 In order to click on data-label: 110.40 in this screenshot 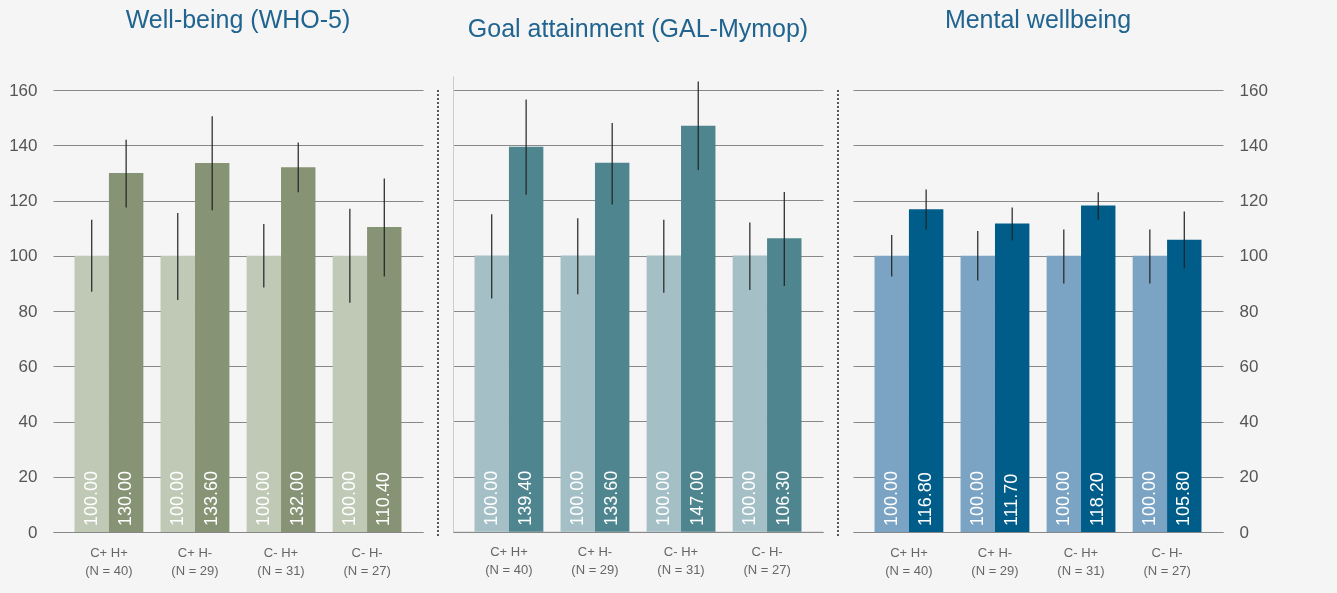, I will do `click(383, 499)`.